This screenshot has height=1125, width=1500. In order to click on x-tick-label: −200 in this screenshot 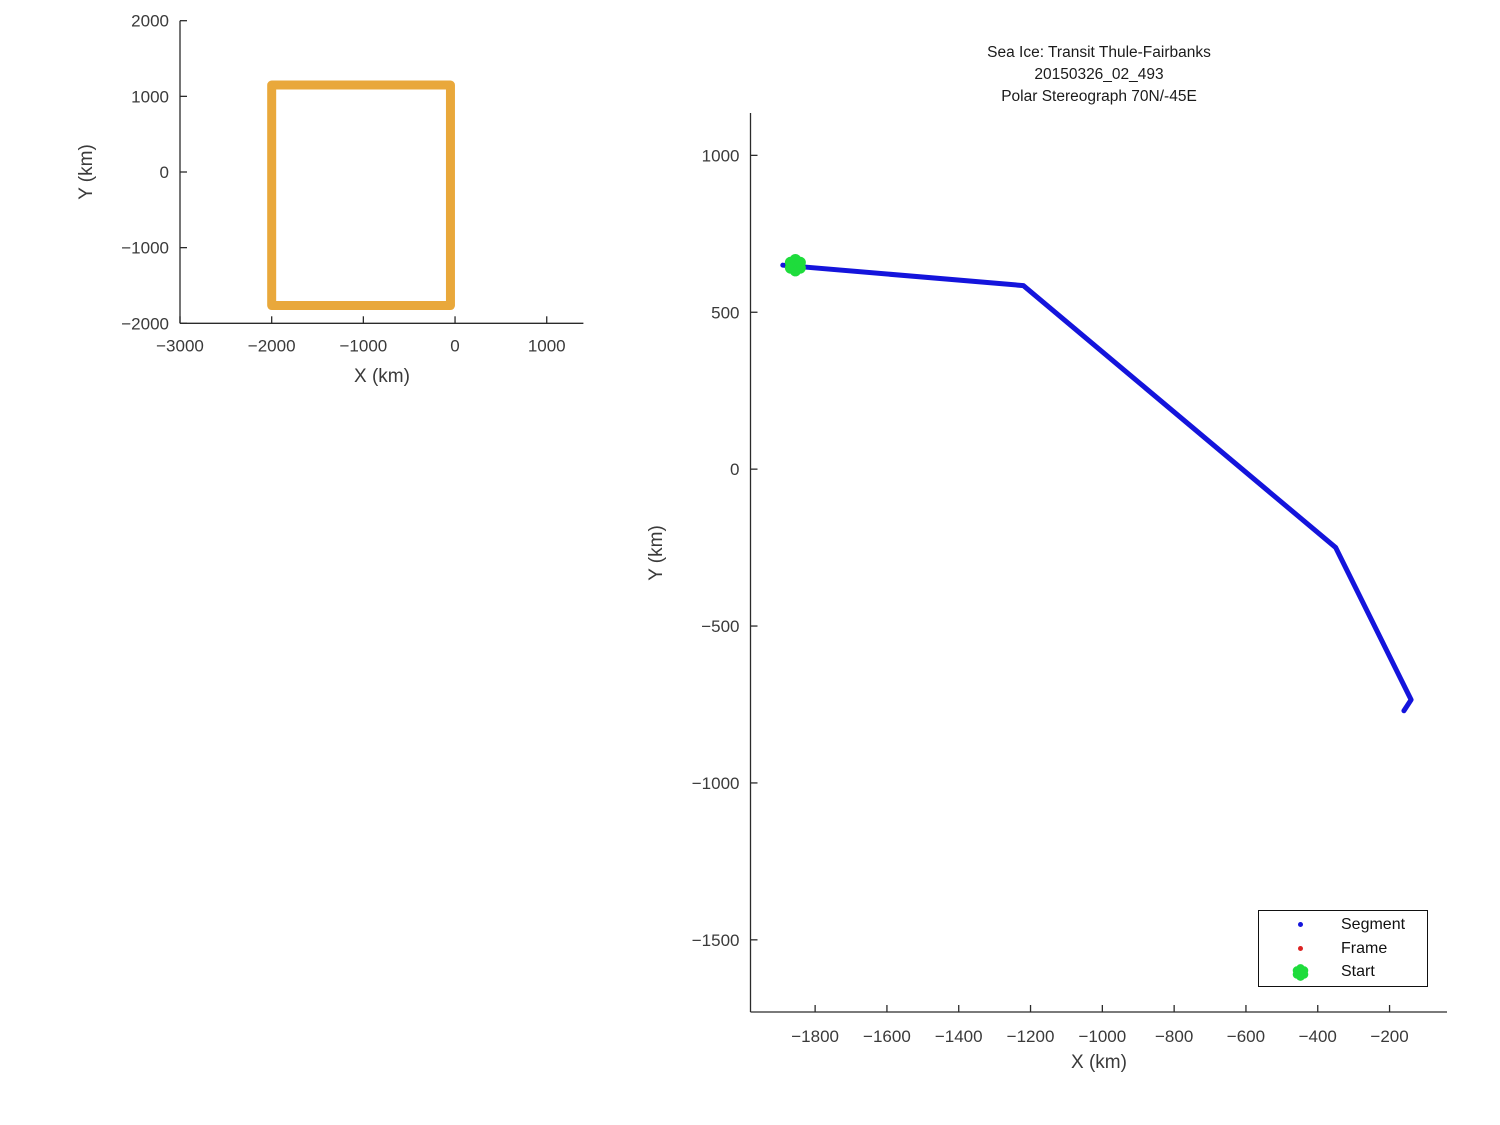, I will do `click(1389, 1036)`.